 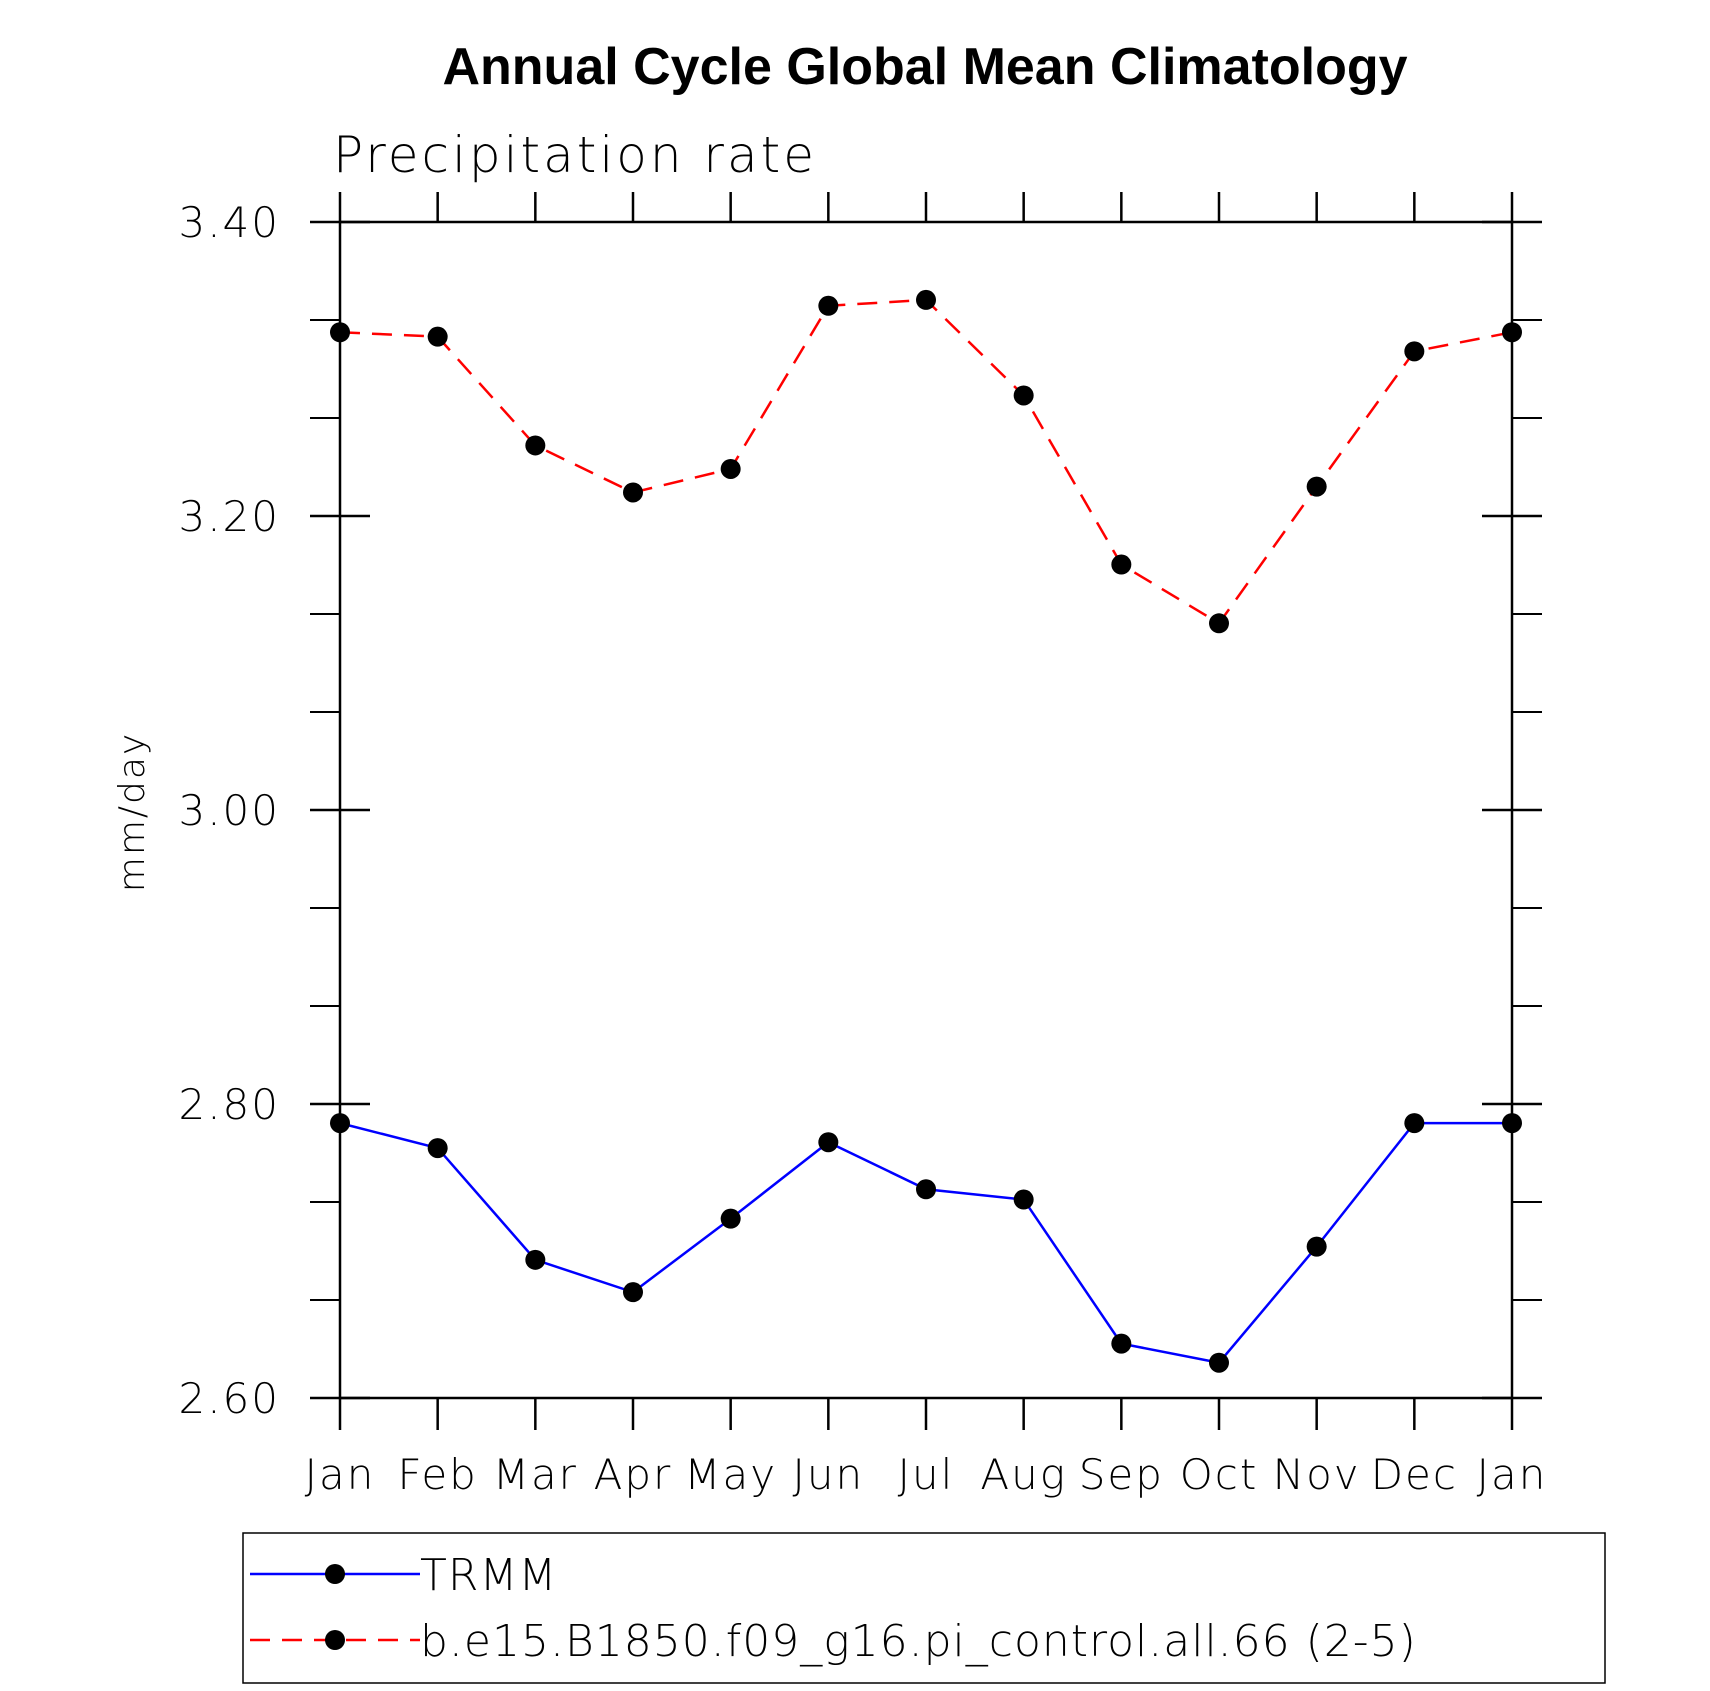 I want to click on legend-label-trmm: TRMM, so click(x=488, y=1575).